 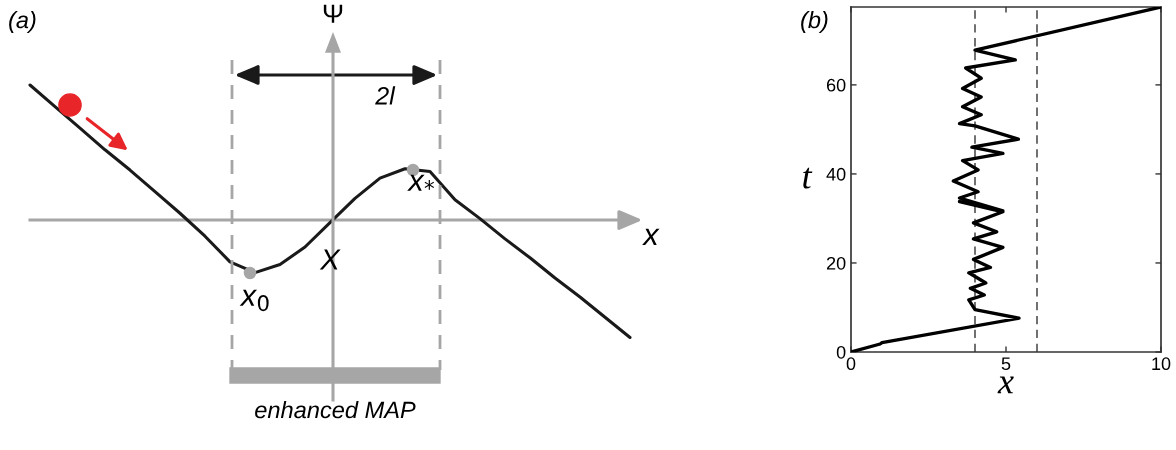 I want to click on y-tick-label: 0, so click(x=841, y=352).